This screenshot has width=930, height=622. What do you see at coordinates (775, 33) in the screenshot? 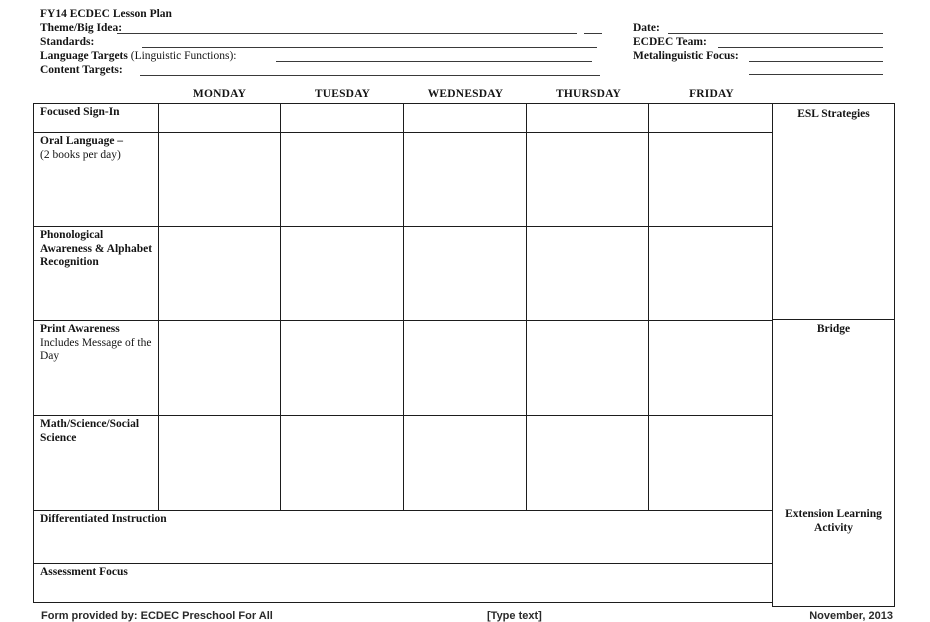
I see `fill-in-line-date` at bounding box center [775, 33].